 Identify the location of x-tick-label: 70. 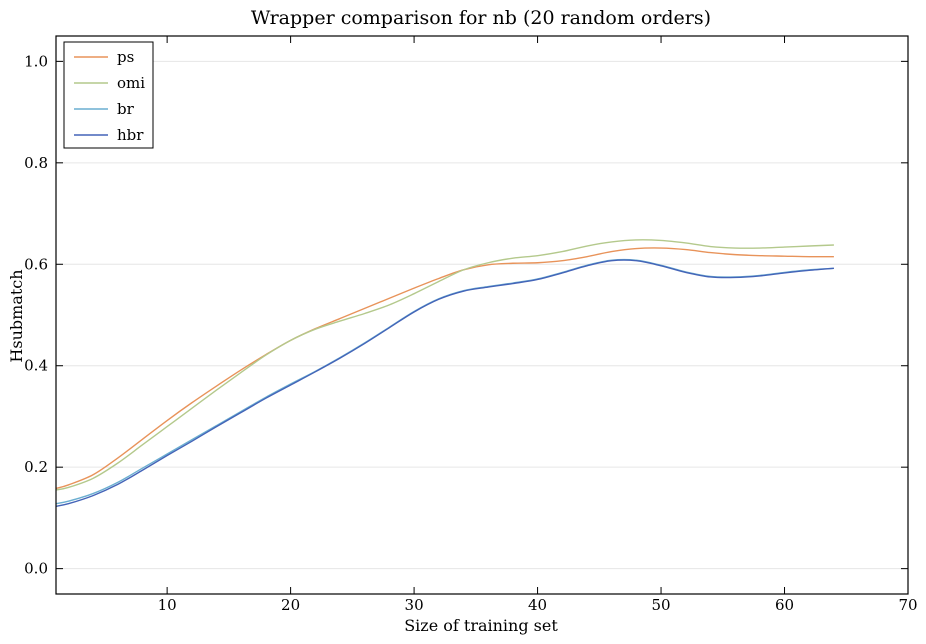
(907, 605).